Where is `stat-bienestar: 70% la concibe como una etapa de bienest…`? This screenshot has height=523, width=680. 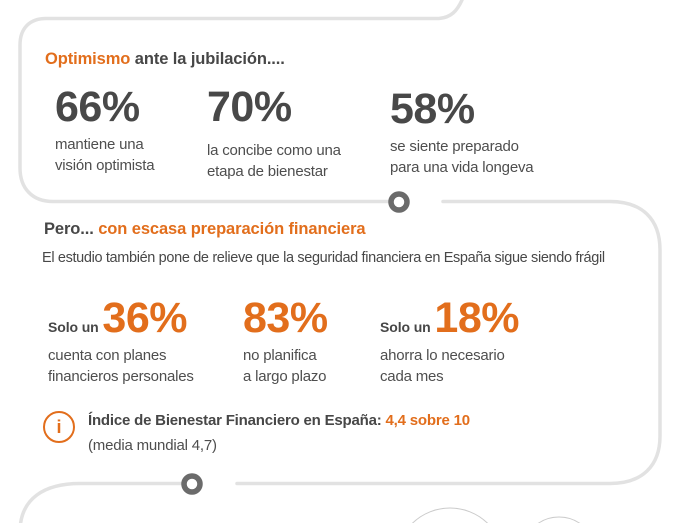 stat-bienestar: 70% la concibe como una etapa de bienest… is located at coordinates (274, 133).